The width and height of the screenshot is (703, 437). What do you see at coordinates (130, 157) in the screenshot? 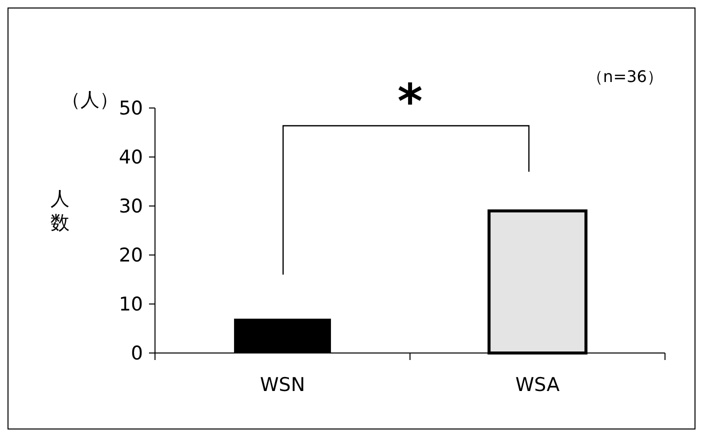
I see `y-tick-label: 40` at bounding box center [130, 157].